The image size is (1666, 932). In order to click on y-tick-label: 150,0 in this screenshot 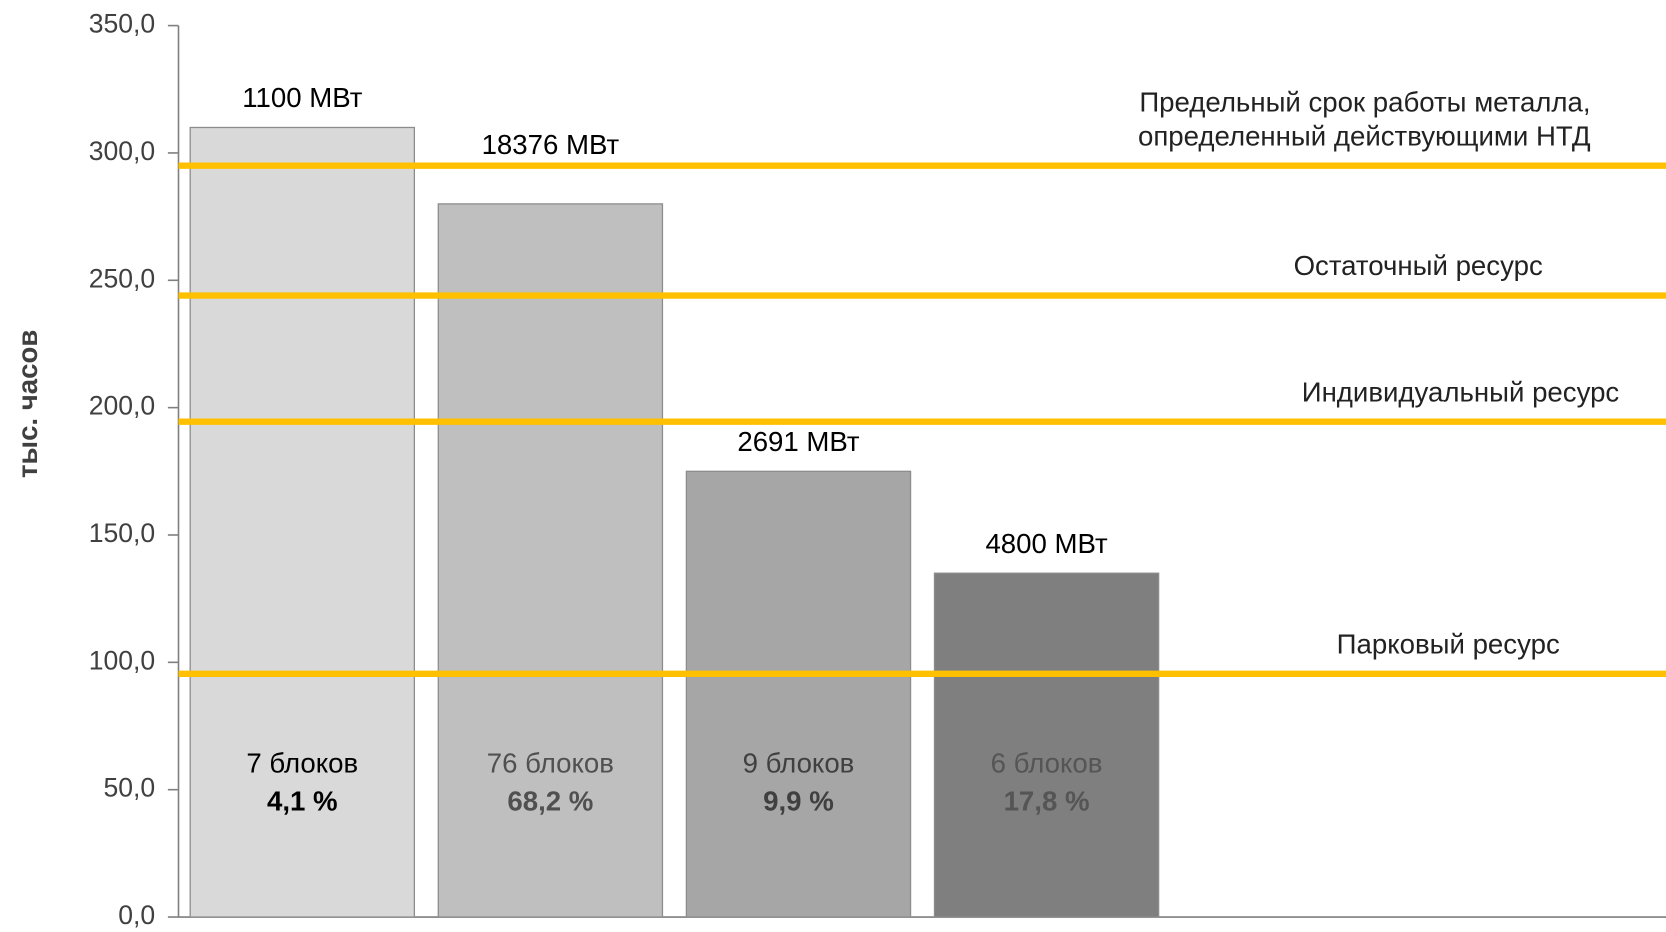, I will do `click(122, 533)`.